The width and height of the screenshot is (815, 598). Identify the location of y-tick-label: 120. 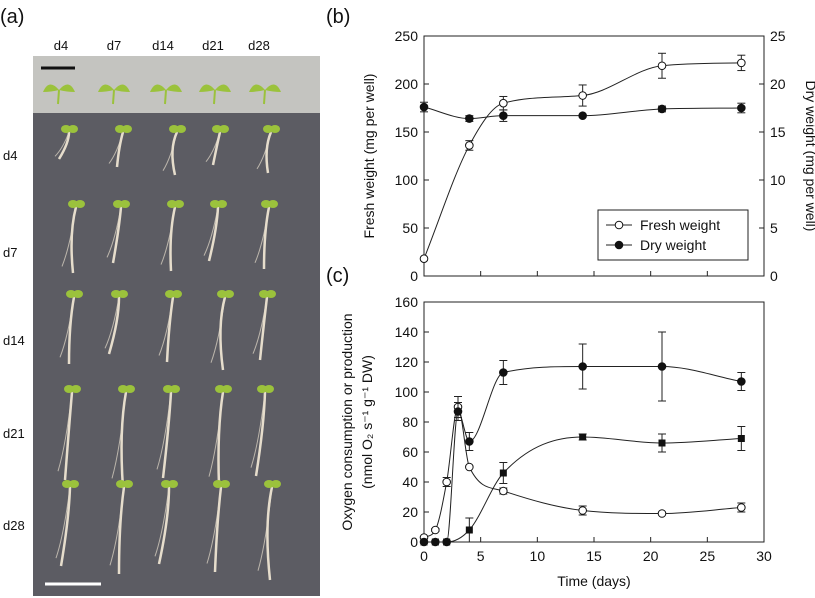
(407, 362).